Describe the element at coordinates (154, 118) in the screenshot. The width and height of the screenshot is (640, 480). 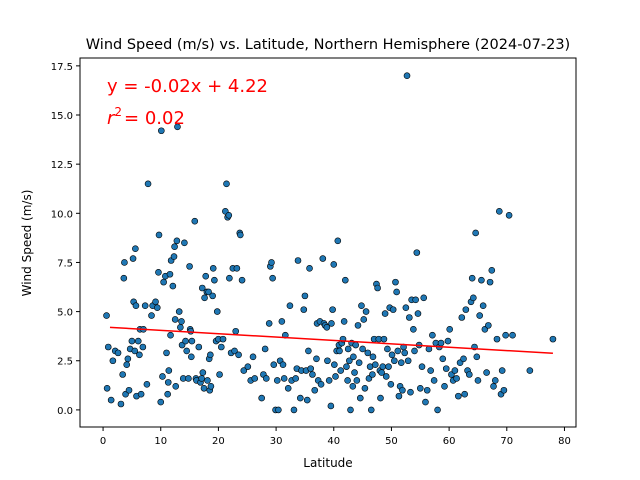
I see `r-squared-value: = 0.02` at that location.